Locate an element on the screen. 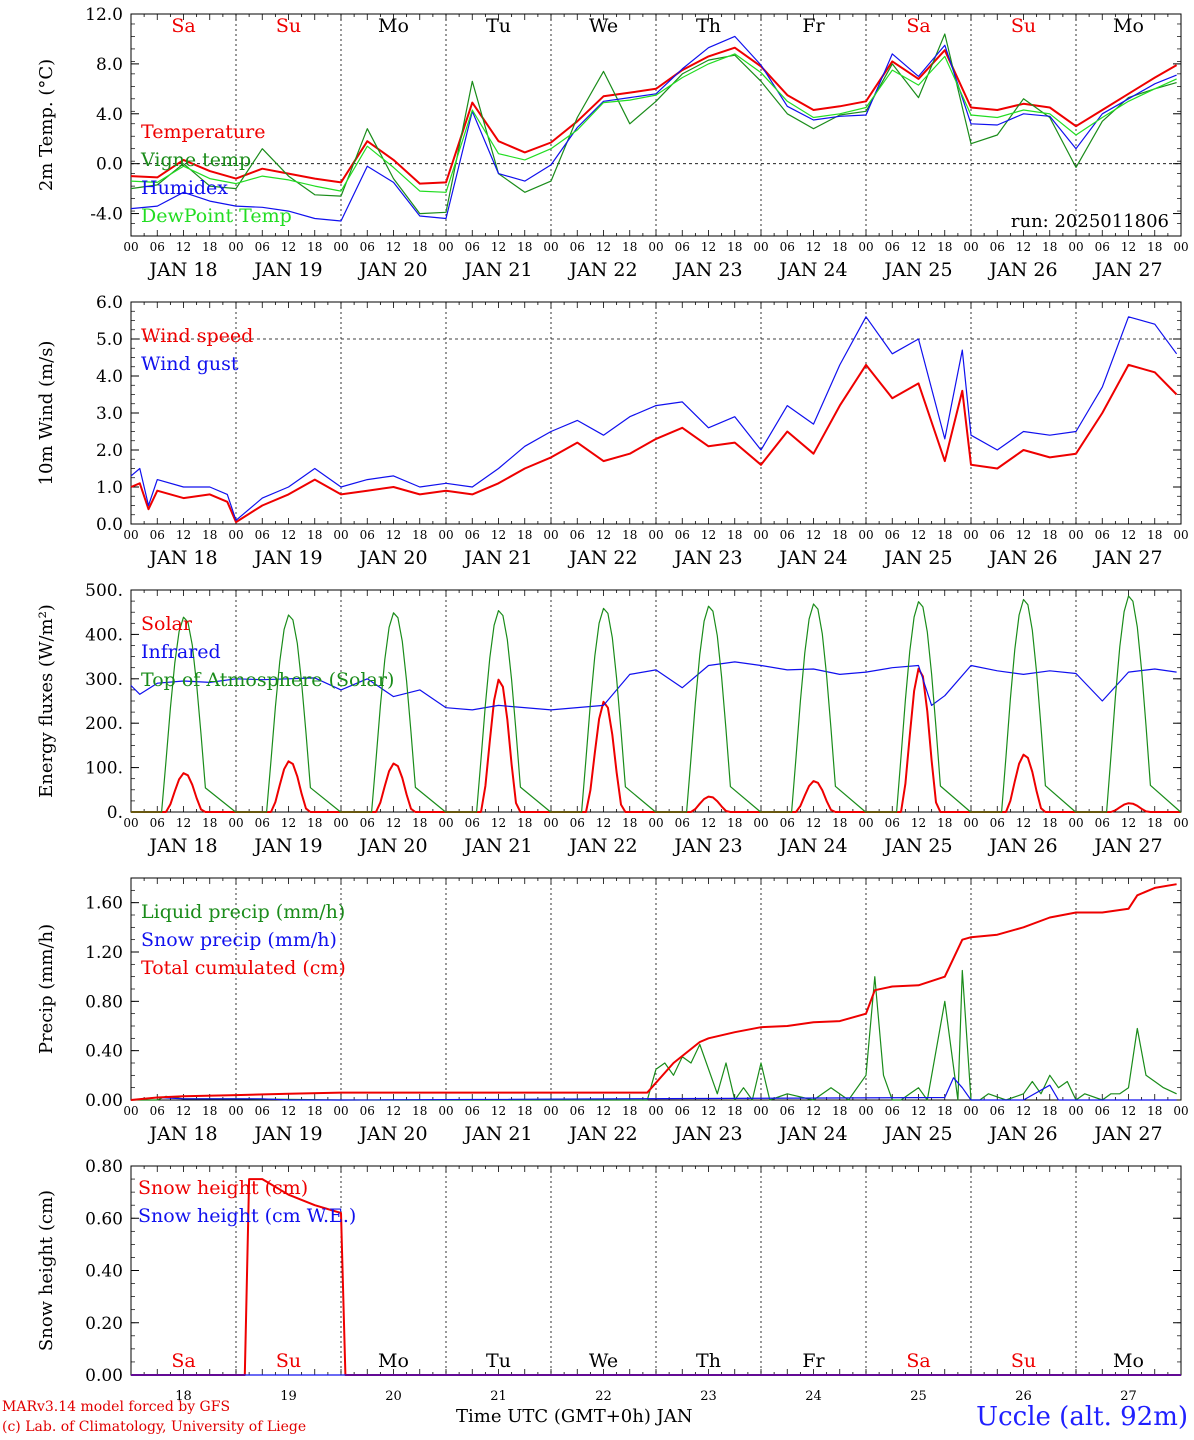 The height and width of the screenshot is (1440, 1194). y-tick-label: 0. is located at coordinates (115, 813).